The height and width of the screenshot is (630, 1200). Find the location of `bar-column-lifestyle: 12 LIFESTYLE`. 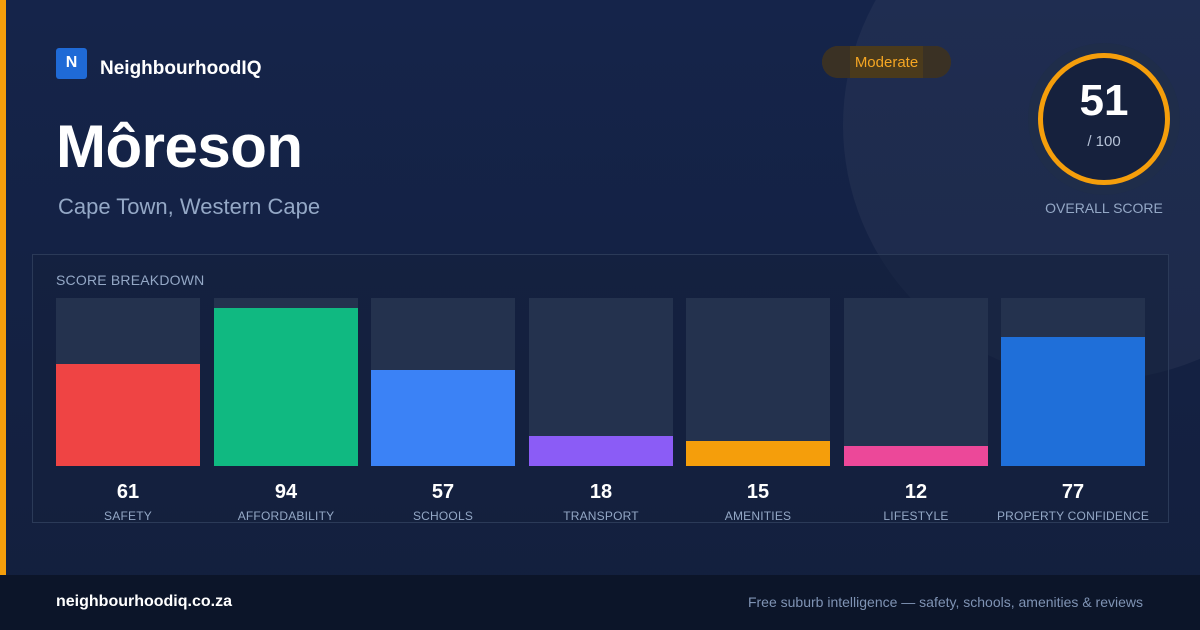

bar-column-lifestyle: 12 LIFESTYLE is located at coordinates (916, 410).